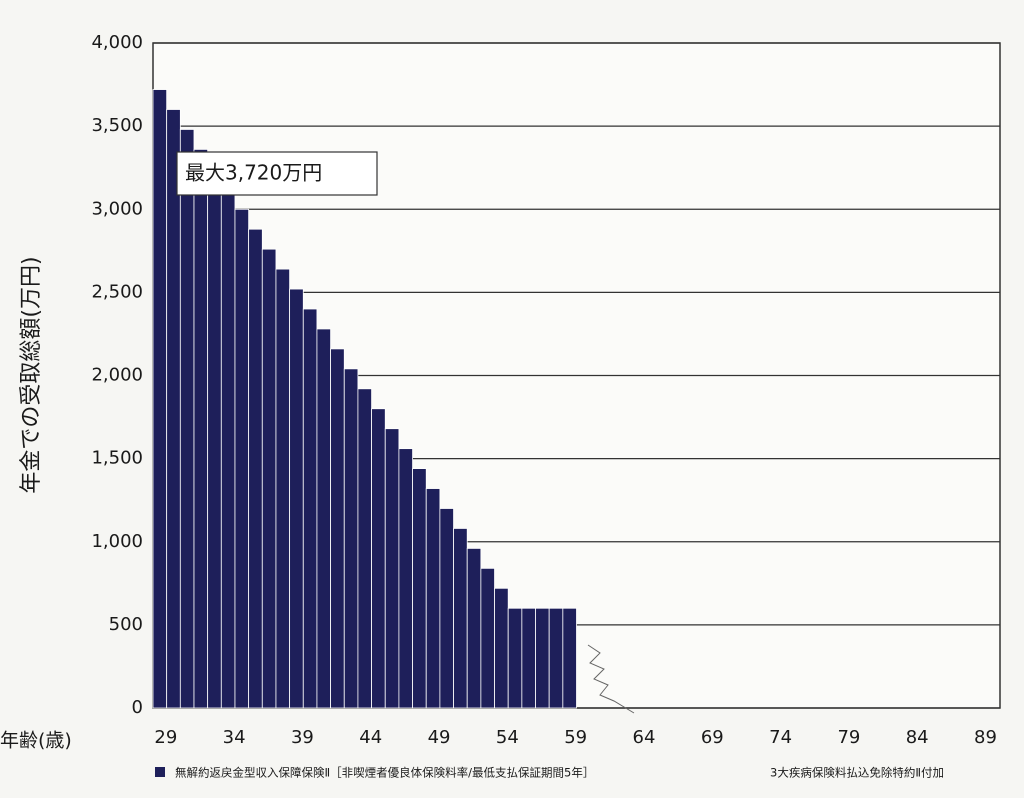 The height and width of the screenshot is (798, 1024). I want to click on legend-swatch, so click(160, 772).